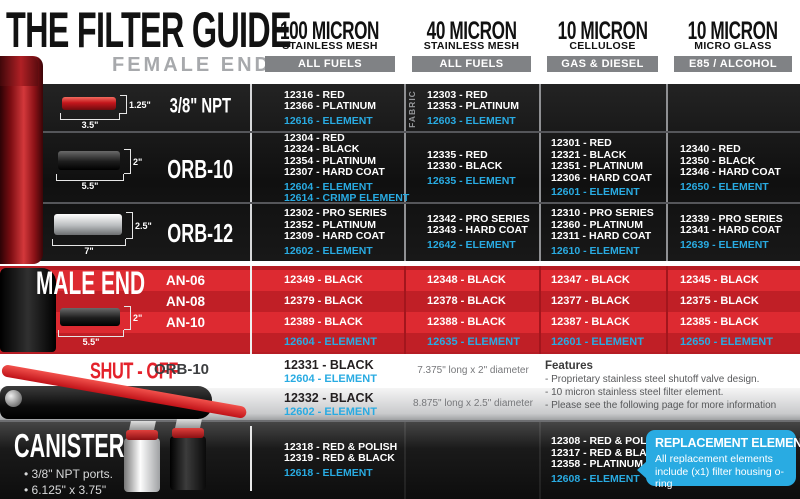 This screenshot has width=800, height=499. I want to click on dimension-bracket: 2.5", so click(139, 225).